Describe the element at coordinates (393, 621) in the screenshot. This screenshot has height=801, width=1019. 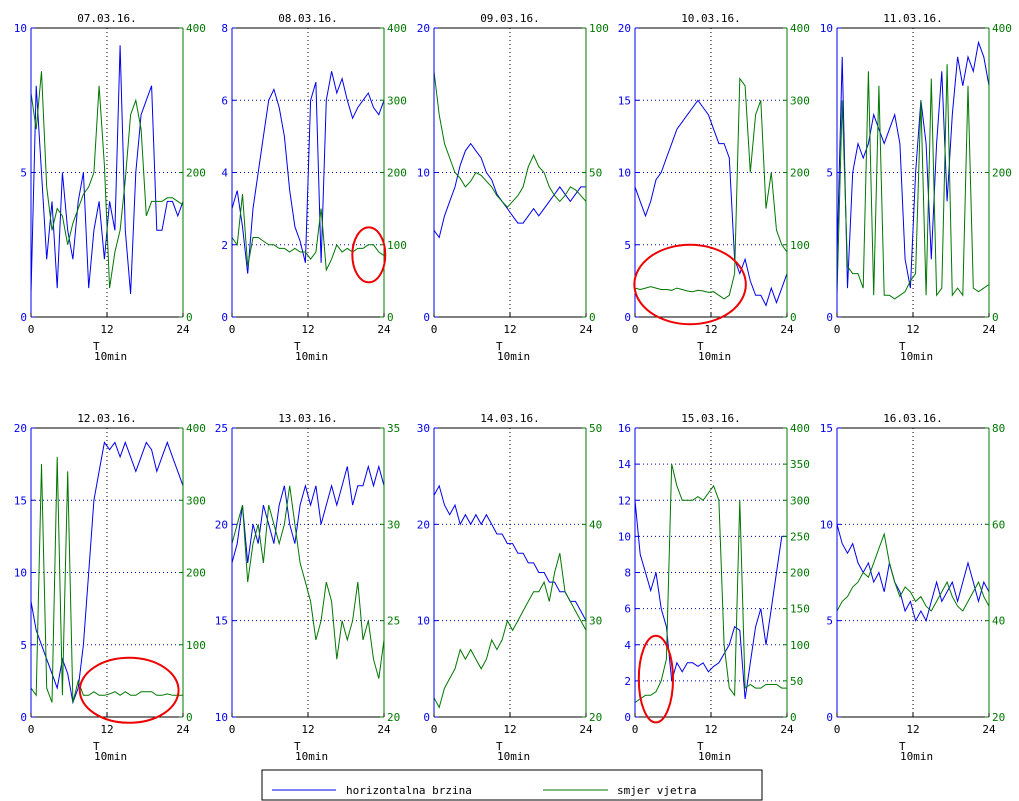
I see `right-tick-label: 25` at that location.